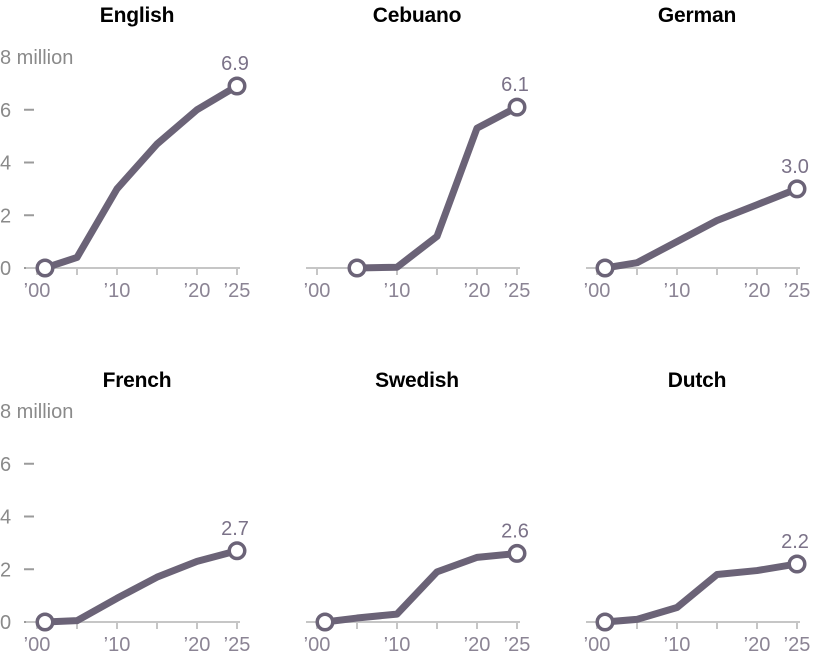 Image resolution: width=840 pixels, height=672 pixels. Describe the element at coordinates (125, 528) in the screenshot. I see `line-chart: 8 million 6 4 2 0 ’00 ’10 ’20 ’25 2.7` at that location.